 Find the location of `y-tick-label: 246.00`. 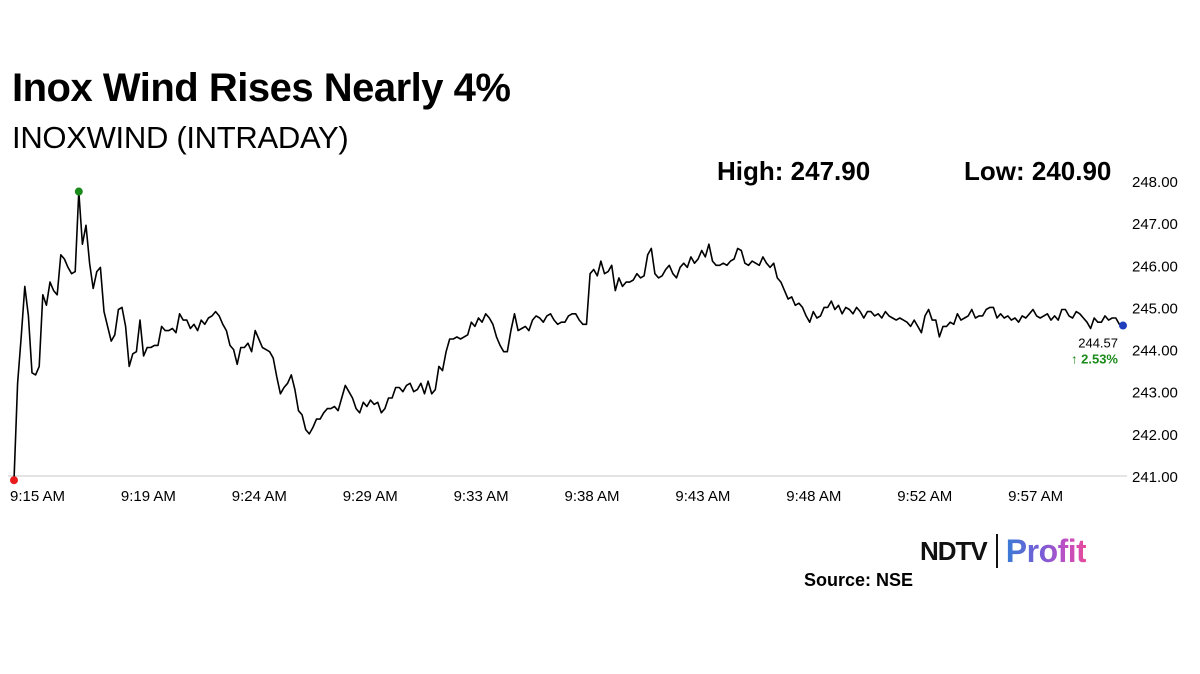

y-tick-label: 246.00 is located at coordinates (1155, 266).